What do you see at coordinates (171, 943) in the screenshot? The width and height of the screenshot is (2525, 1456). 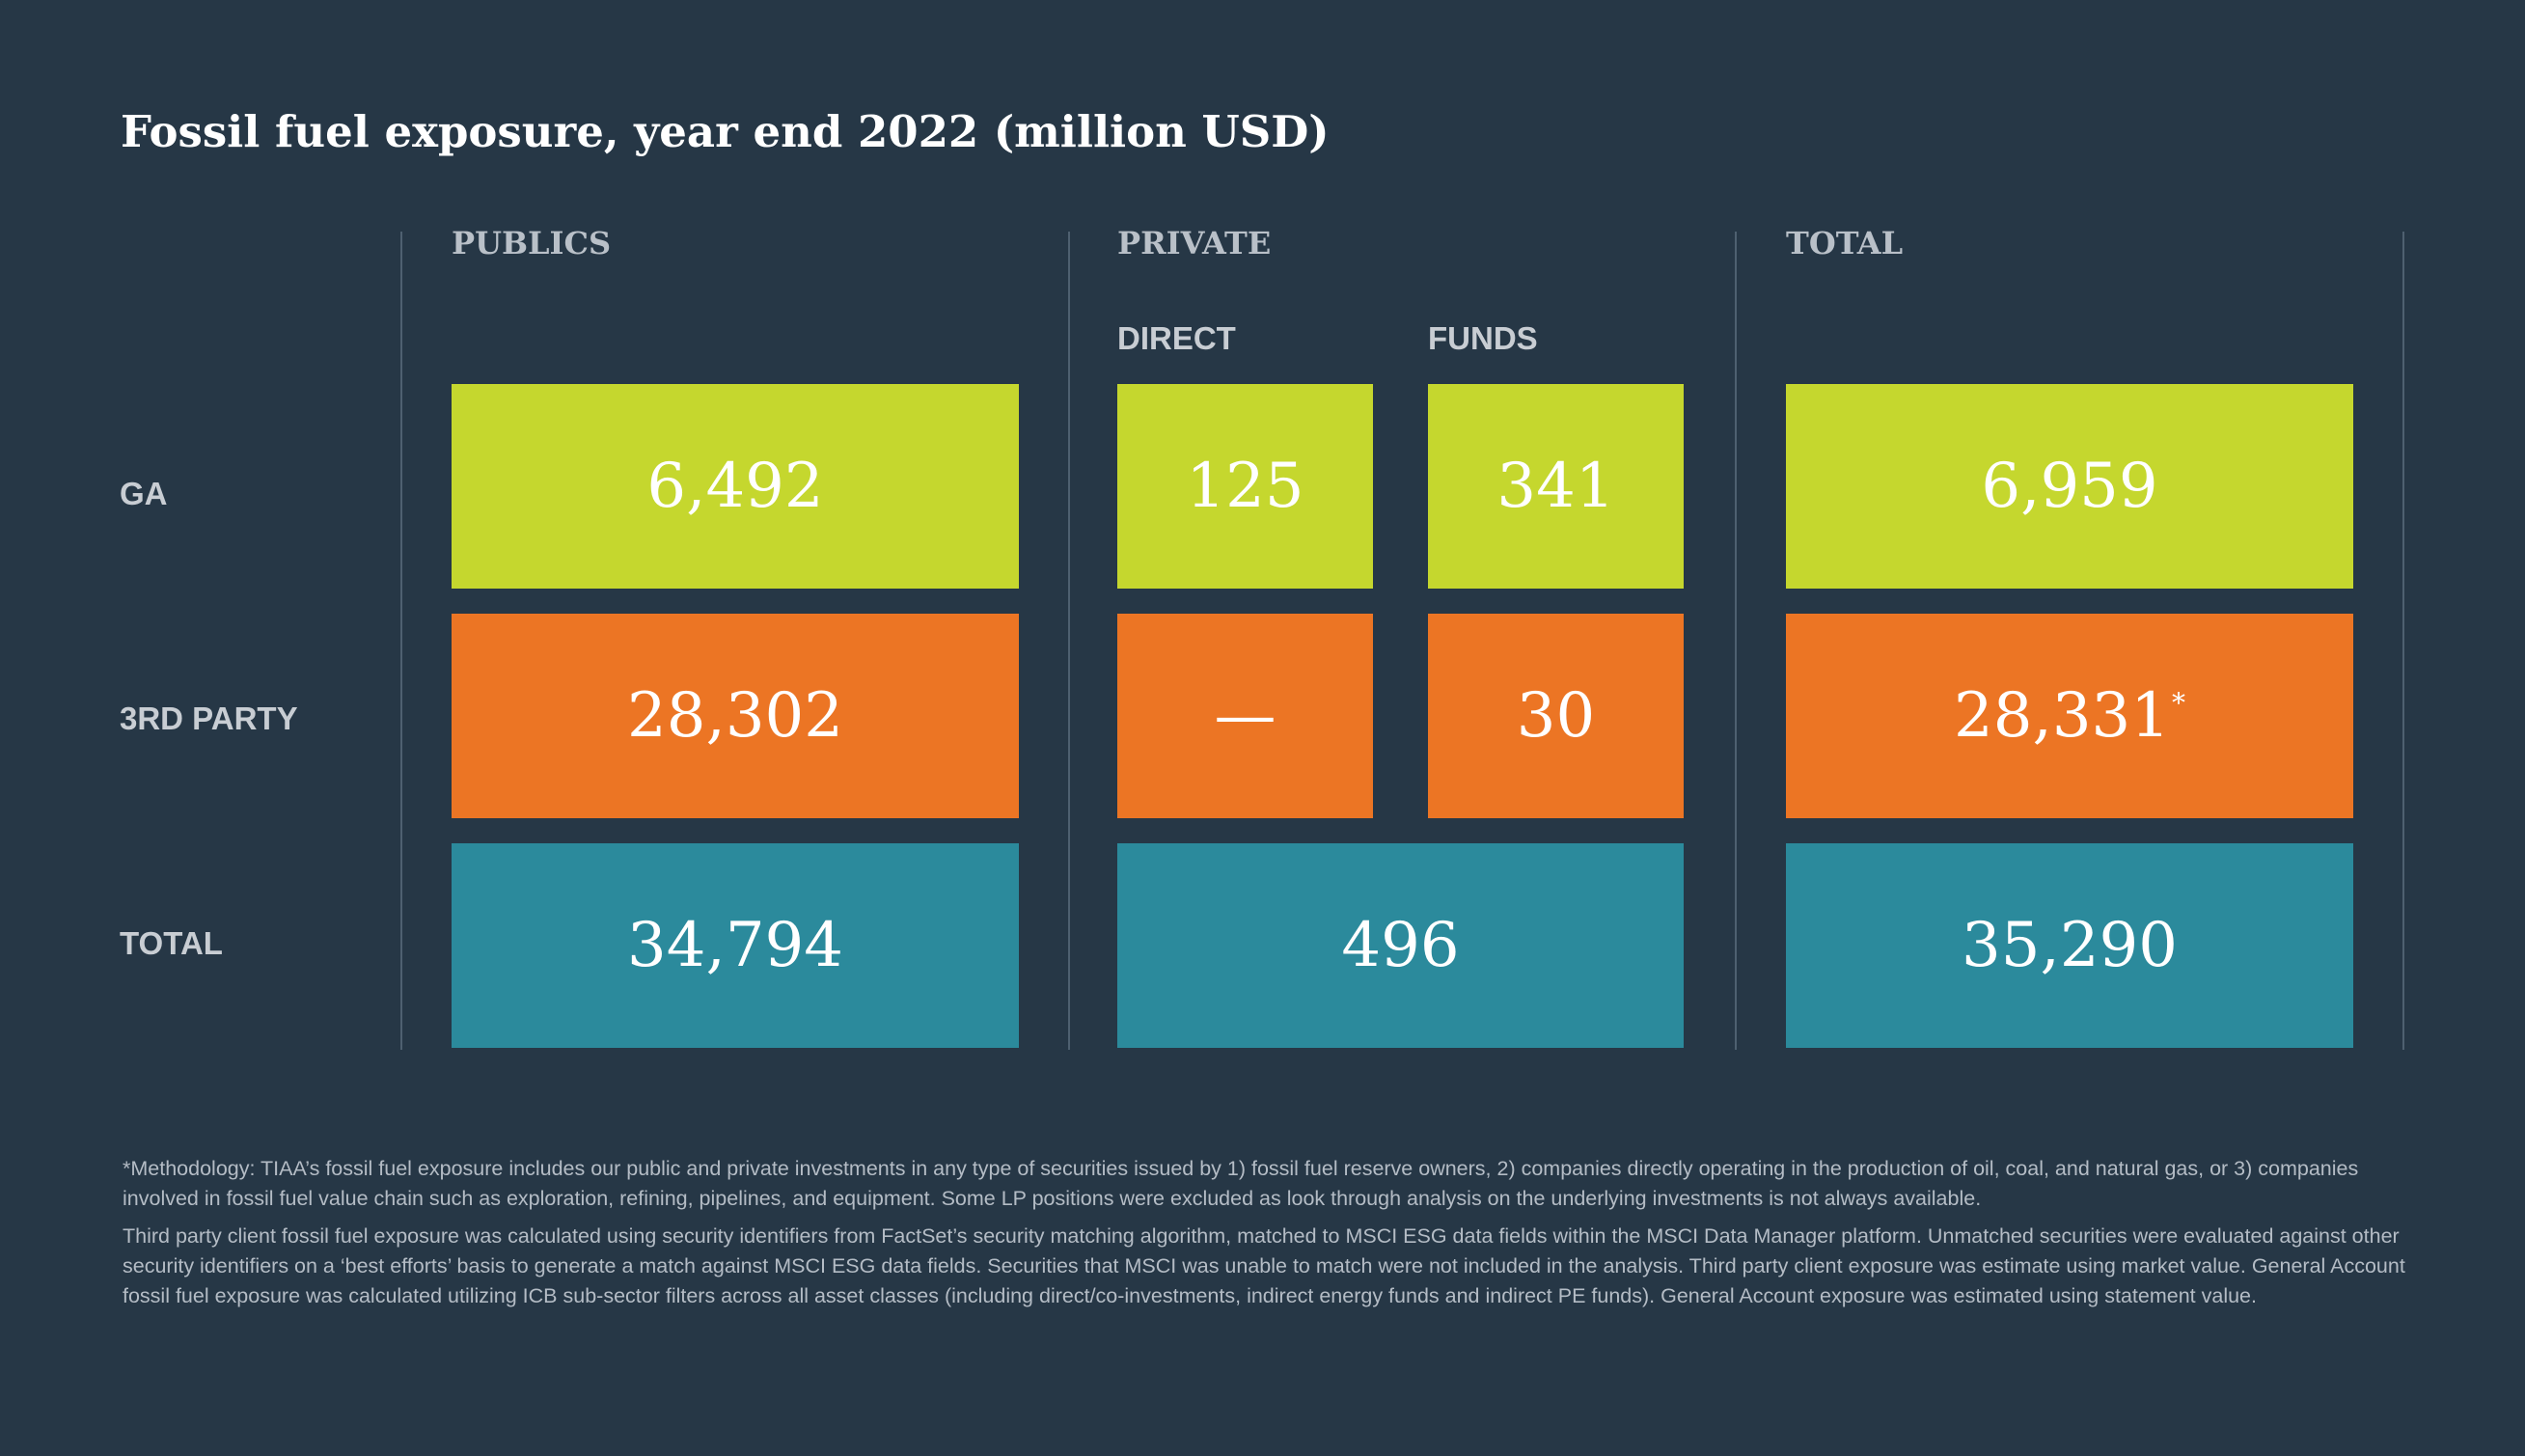 I see `row-label-total: TOTAL` at bounding box center [171, 943].